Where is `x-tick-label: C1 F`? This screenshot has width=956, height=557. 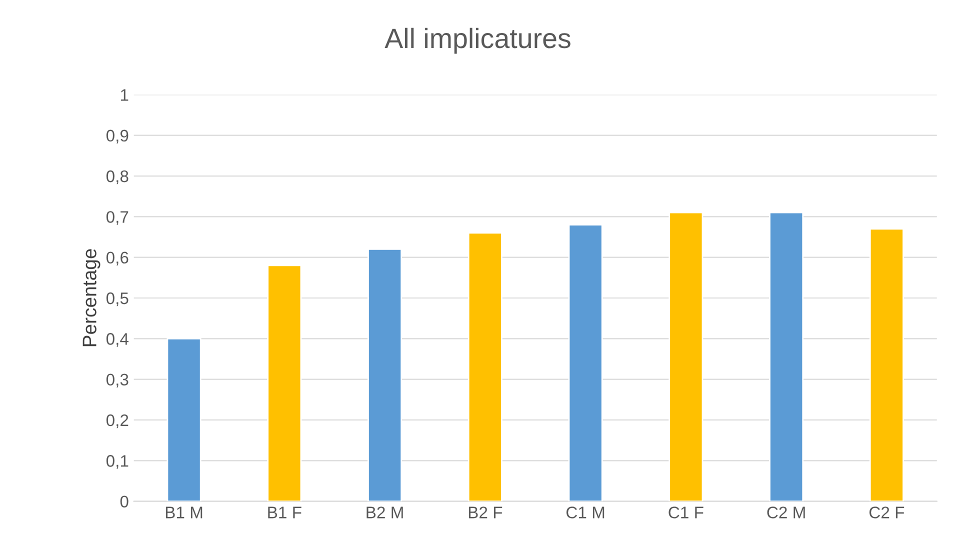 x-tick-label: C1 F is located at coordinates (686, 512).